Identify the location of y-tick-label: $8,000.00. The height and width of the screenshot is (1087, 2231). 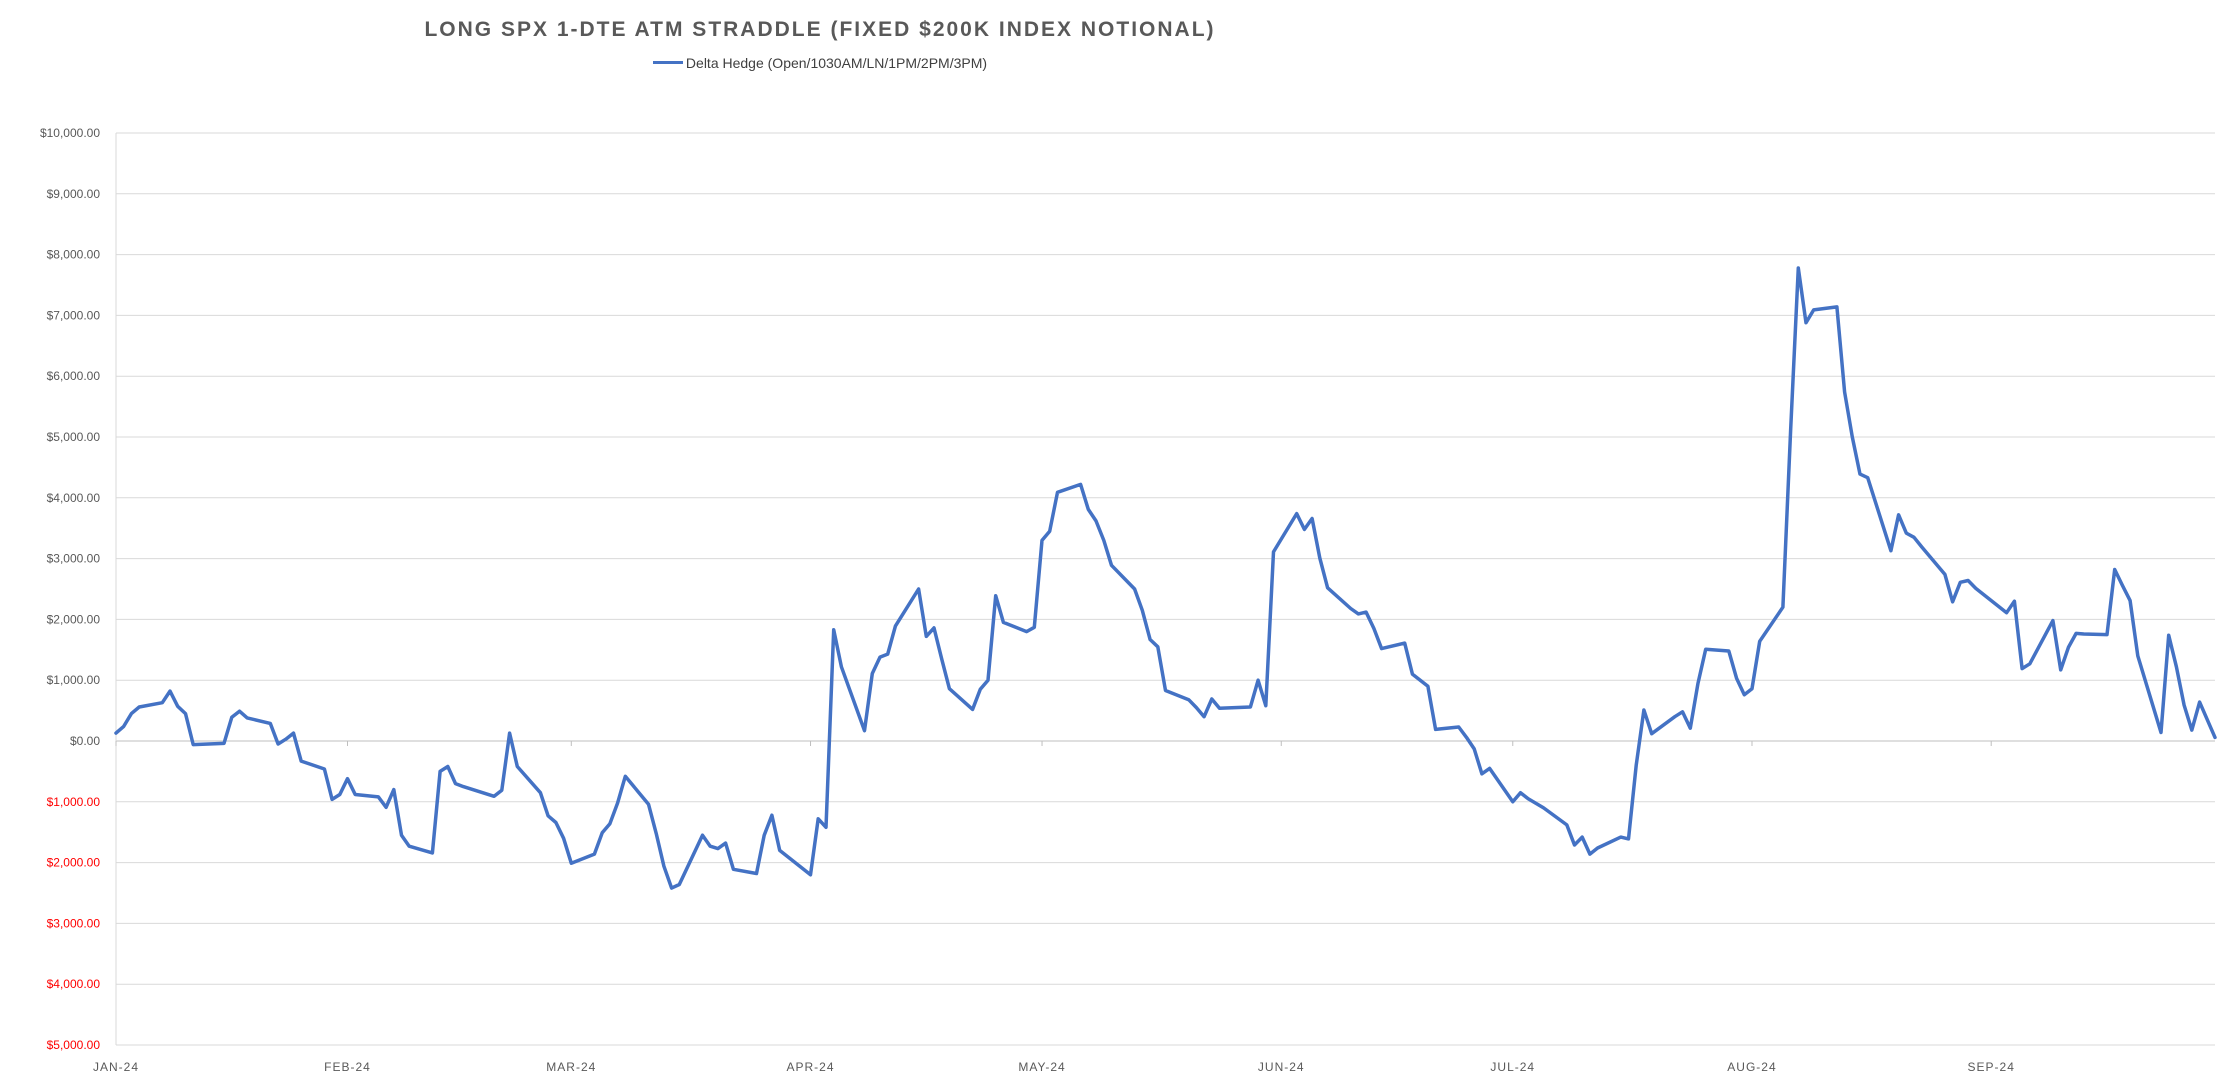
(74, 255).